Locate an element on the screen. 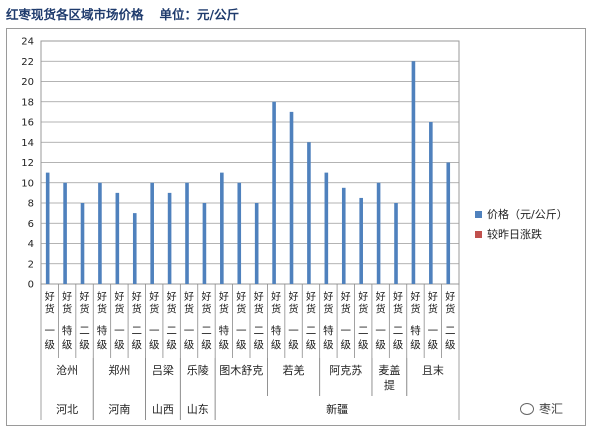 The image size is (596, 434). unit-text: 单位：元/公斤 is located at coordinates (199, 14).